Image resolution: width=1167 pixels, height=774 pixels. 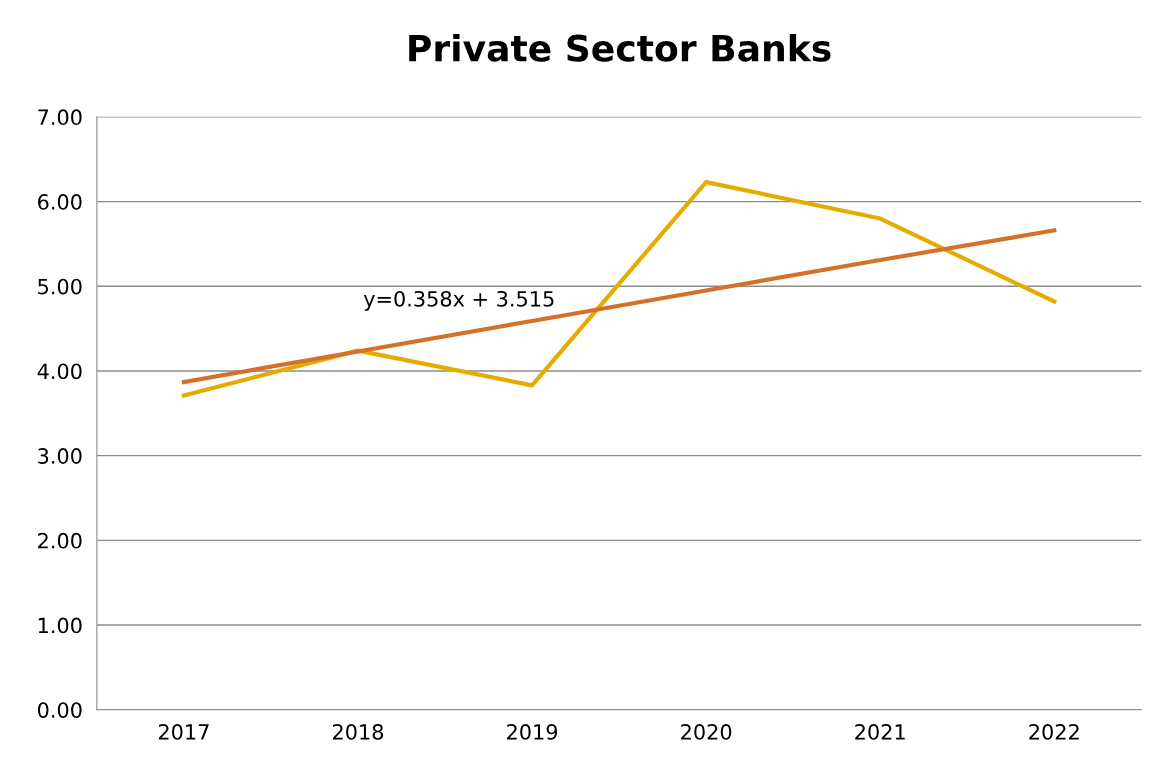 I want to click on chart-title: Private Sector Banks, so click(x=620, y=47).